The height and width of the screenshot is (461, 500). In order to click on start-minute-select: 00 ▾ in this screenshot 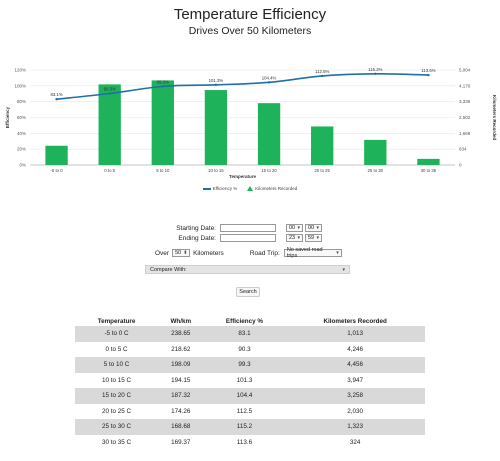, I will do `click(313, 228)`.